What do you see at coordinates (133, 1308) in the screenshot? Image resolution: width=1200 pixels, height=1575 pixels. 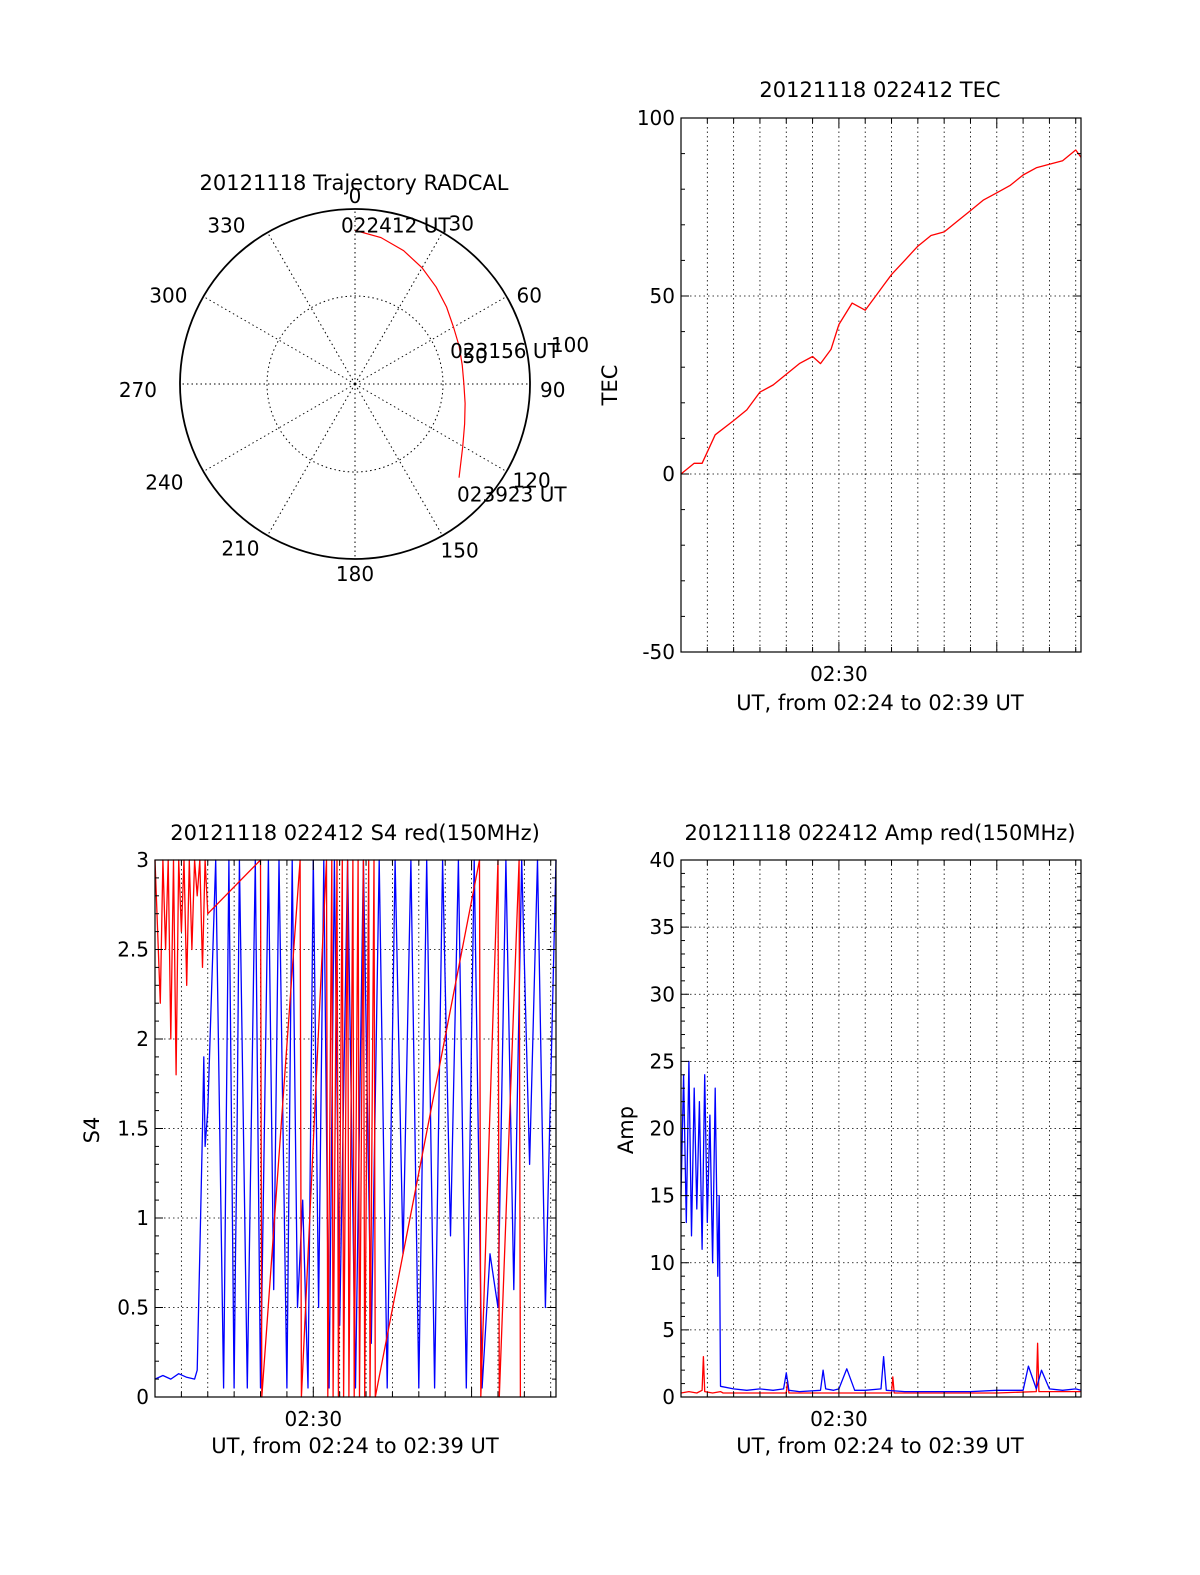 I see `s4-ytick-label: 0.5` at bounding box center [133, 1308].